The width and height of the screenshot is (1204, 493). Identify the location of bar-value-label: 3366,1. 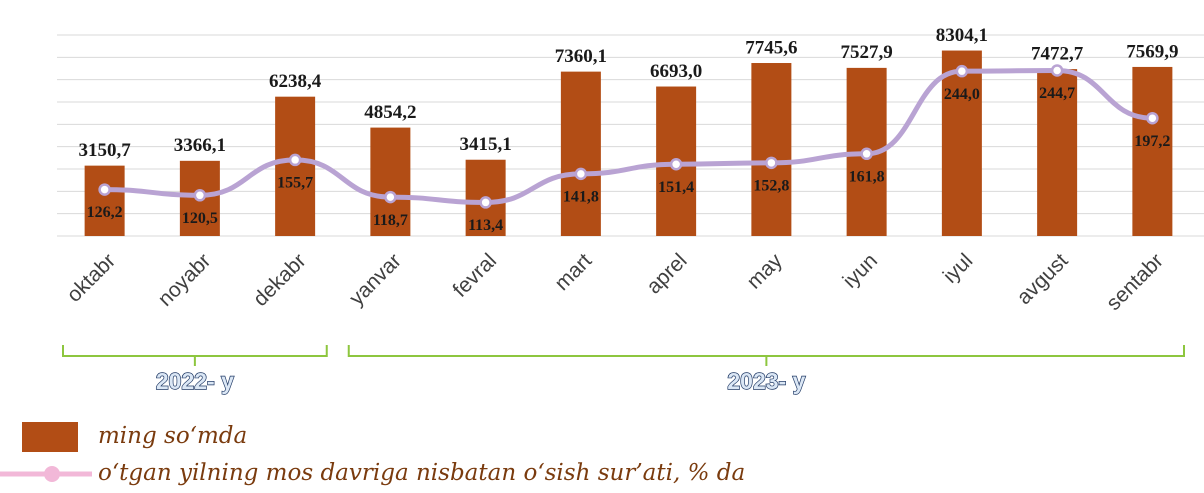
(200, 145).